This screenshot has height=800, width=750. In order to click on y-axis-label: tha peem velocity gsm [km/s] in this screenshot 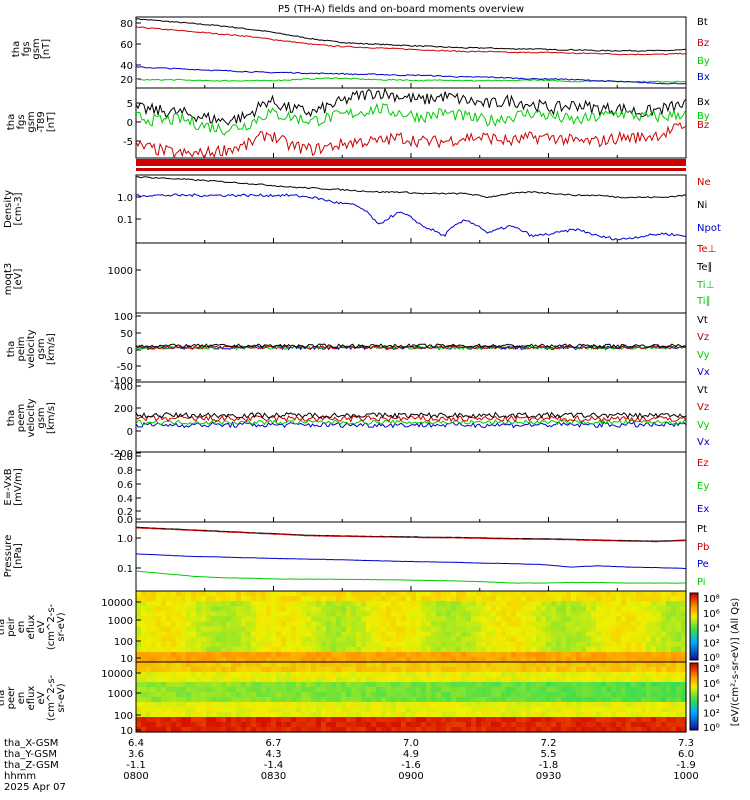, I will do `click(31, 417)`.